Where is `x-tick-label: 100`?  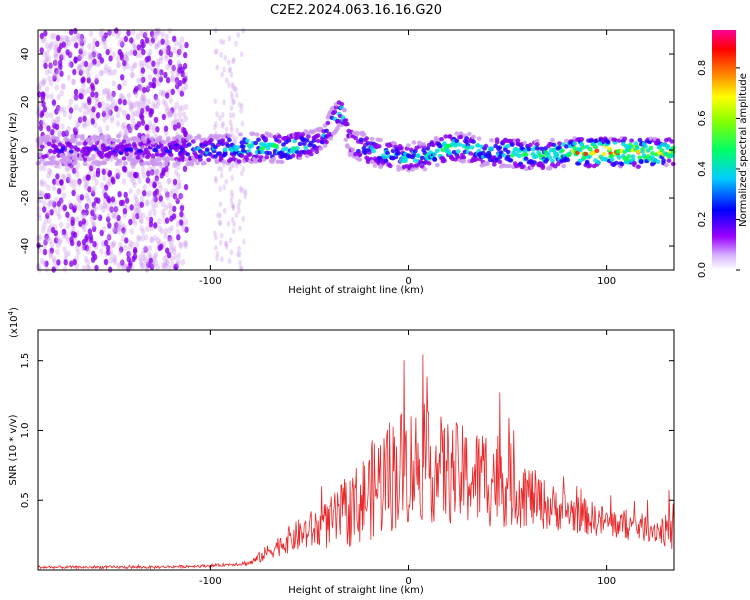
x-tick-label: 100 is located at coordinates (606, 581).